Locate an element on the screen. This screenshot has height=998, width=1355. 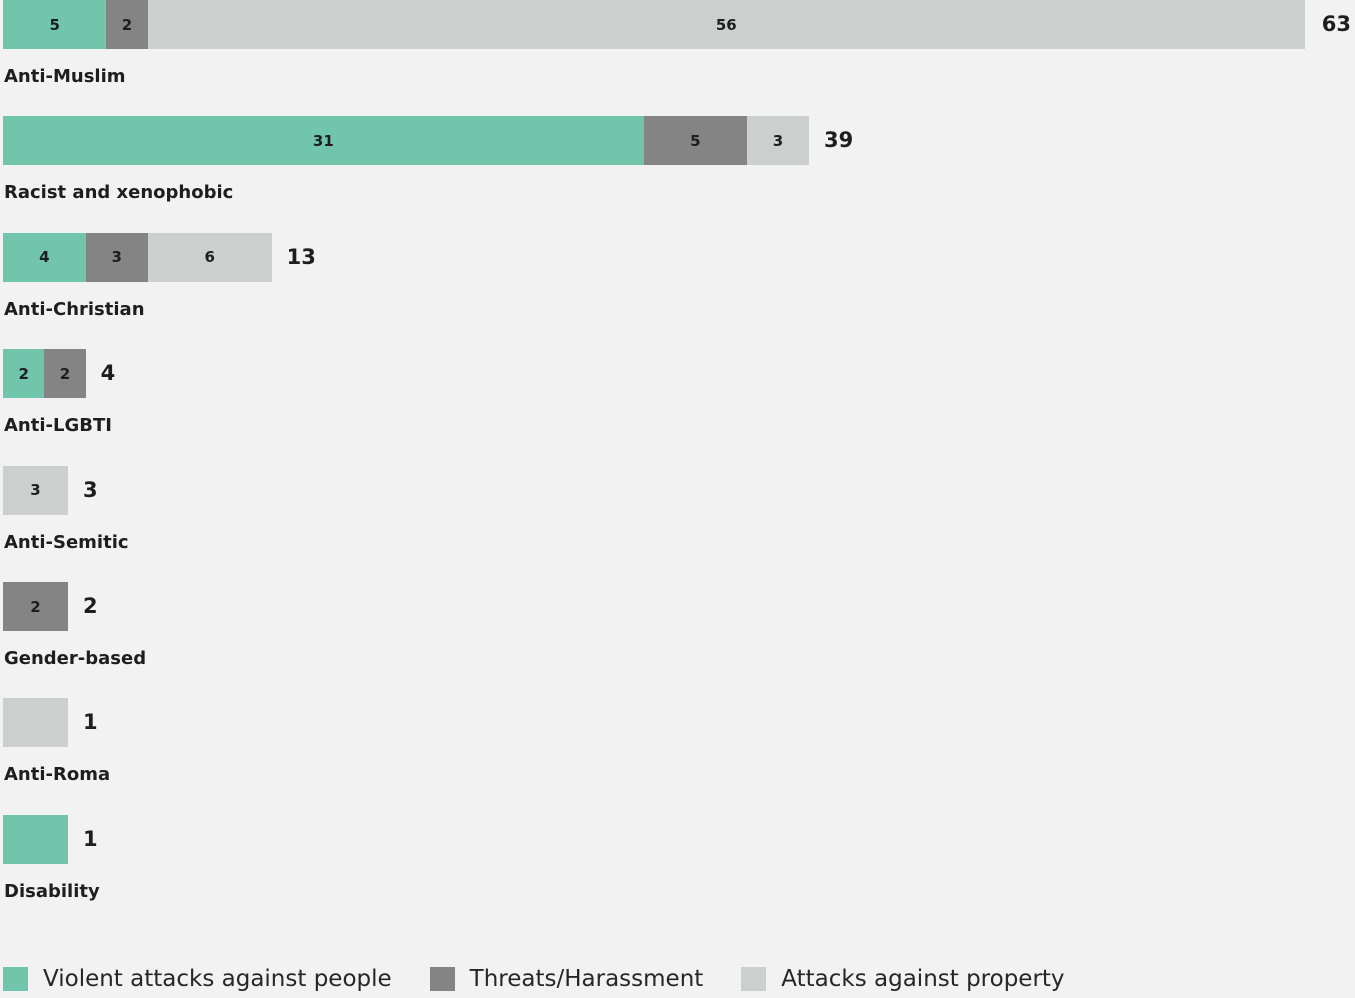
segment-value-label: 56 is located at coordinates (726, 24).